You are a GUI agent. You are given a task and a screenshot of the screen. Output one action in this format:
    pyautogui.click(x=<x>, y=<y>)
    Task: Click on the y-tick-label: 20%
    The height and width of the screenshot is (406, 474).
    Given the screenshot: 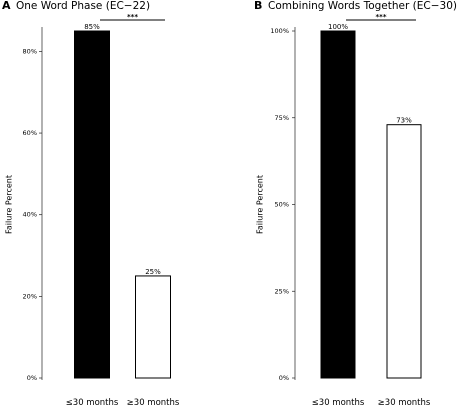 What is the action you would take?
    pyautogui.click(x=30, y=296)
    